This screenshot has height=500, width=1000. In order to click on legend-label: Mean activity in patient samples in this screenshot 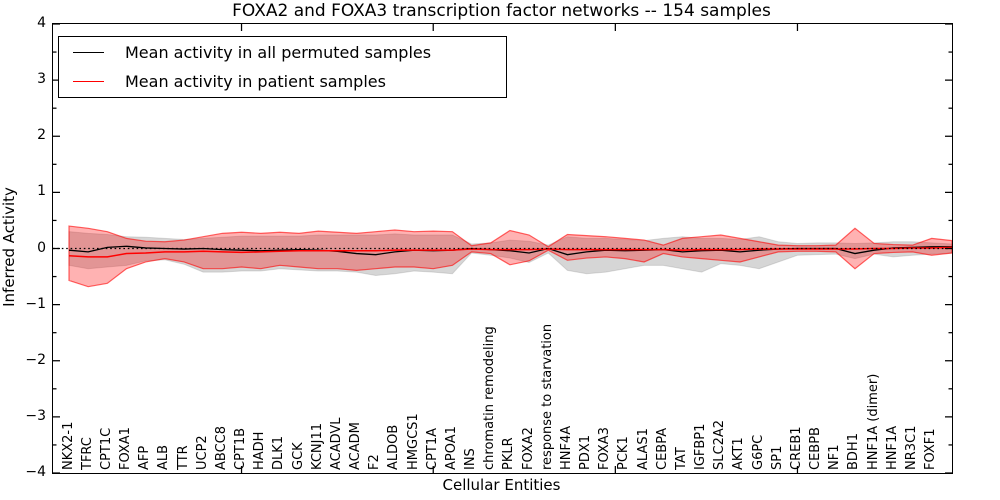, I will do `click(255, 81)`.